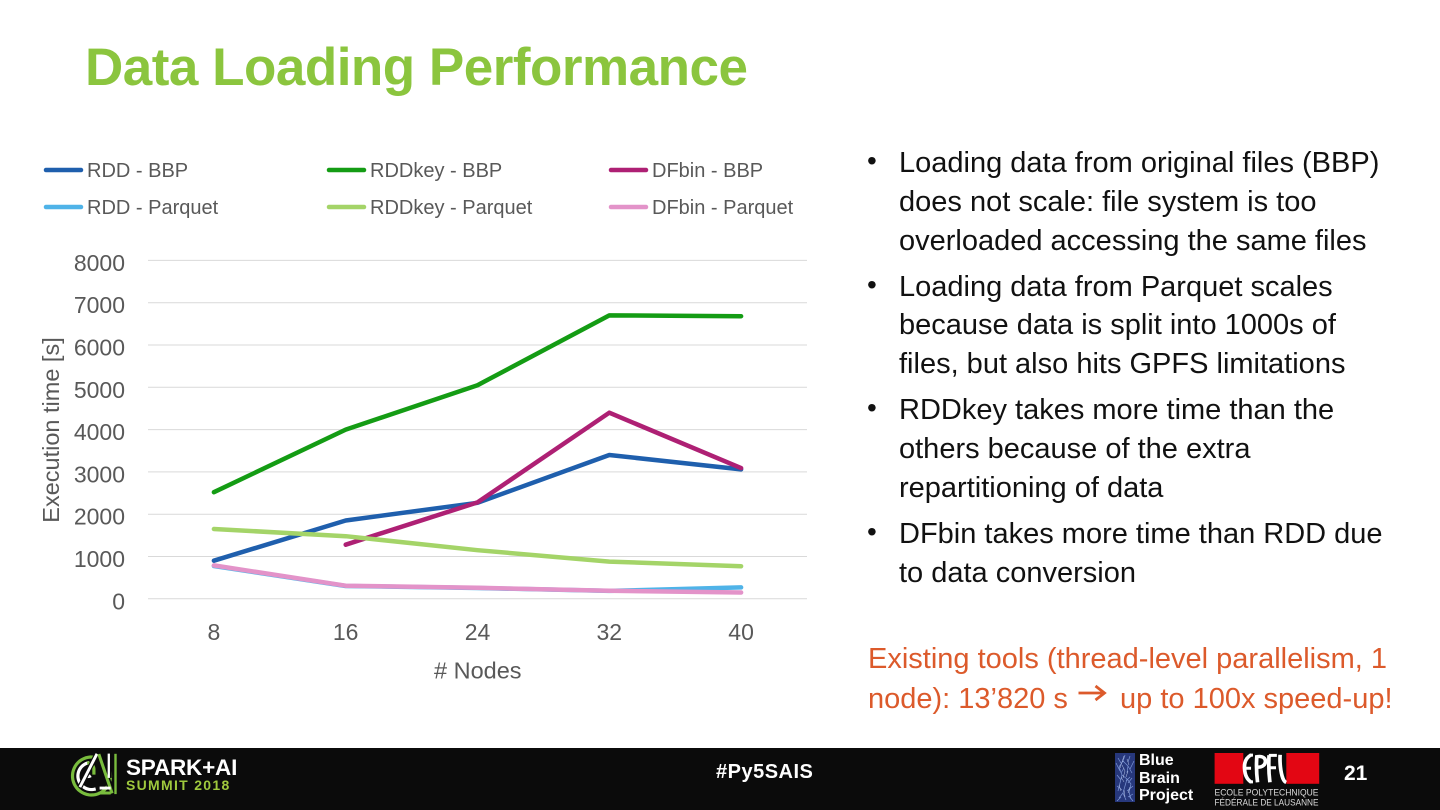 This screenshot has height=810, width=1440. Describe the element at coordinates (99, 432) in the screenshot. I see `svg-text: 4000` at that location.